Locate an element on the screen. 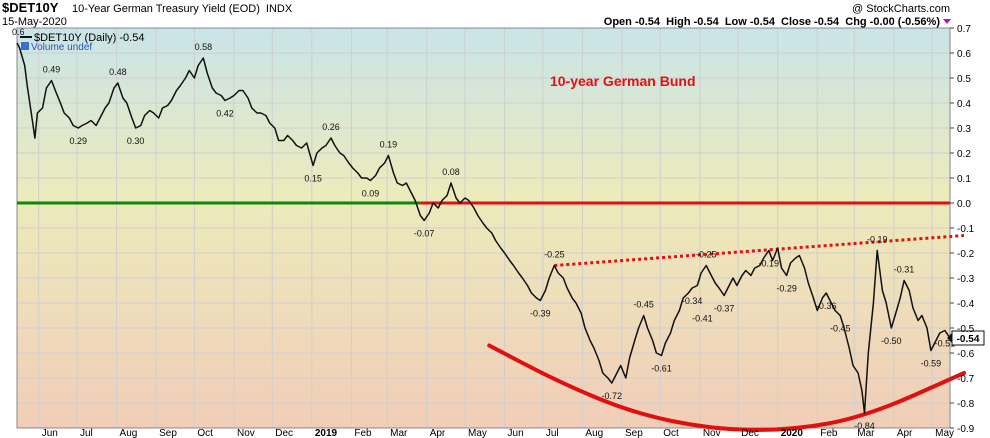 The width and height of the screenshot is (990, 438). data-label: 0.26 is located at coordinates (331, 127).